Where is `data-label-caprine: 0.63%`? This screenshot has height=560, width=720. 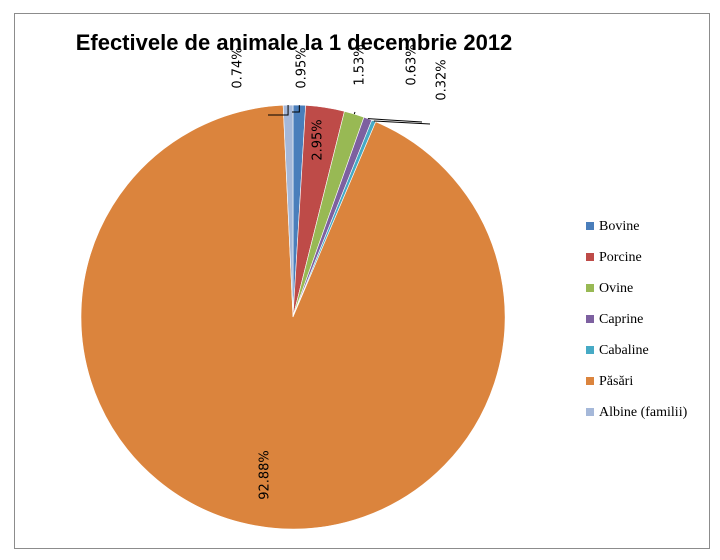 data-label-caprine: 0.63% is located at coordinates (412, 64).